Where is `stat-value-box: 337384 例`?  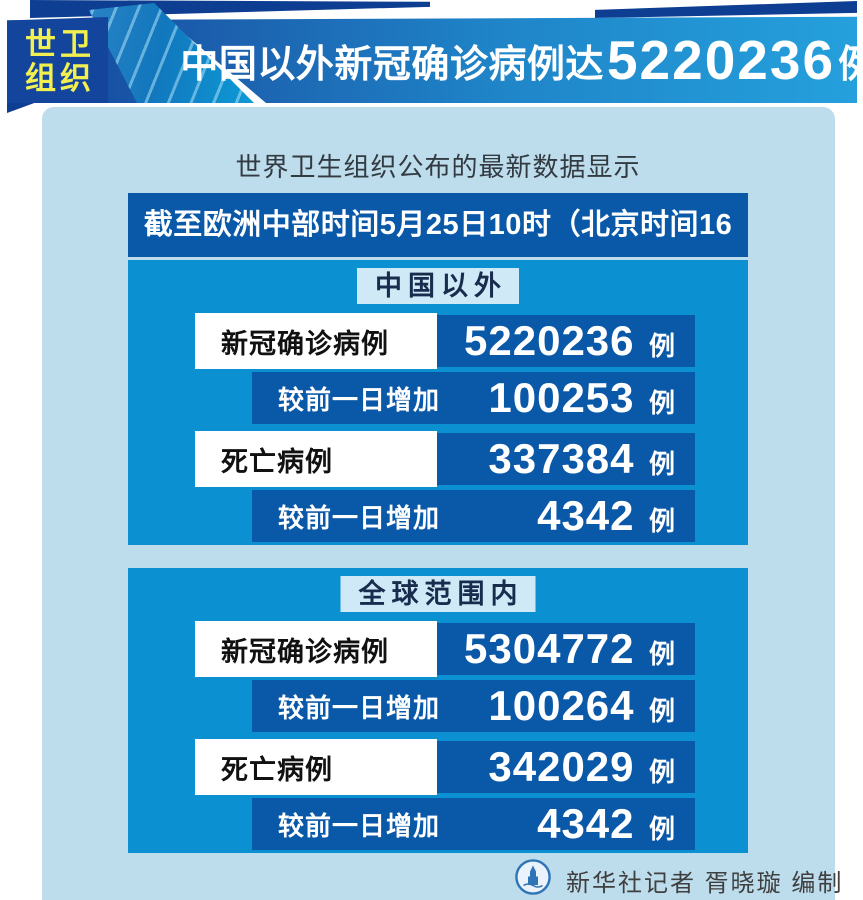
stat-value-box: 337384 例 is located at coordinates (566, 459).